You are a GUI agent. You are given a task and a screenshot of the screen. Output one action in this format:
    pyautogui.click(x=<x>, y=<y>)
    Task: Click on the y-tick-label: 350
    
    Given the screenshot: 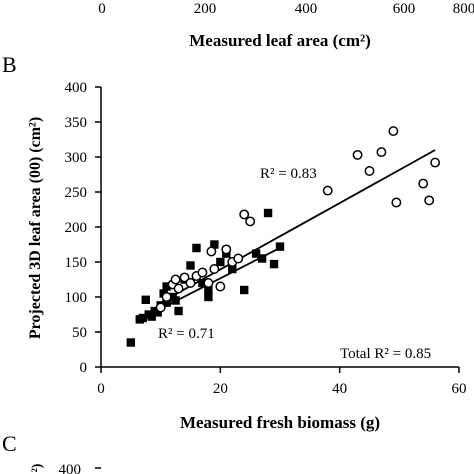 What is the action you would take?
    pyautogui.click(x=76, y=123)
    